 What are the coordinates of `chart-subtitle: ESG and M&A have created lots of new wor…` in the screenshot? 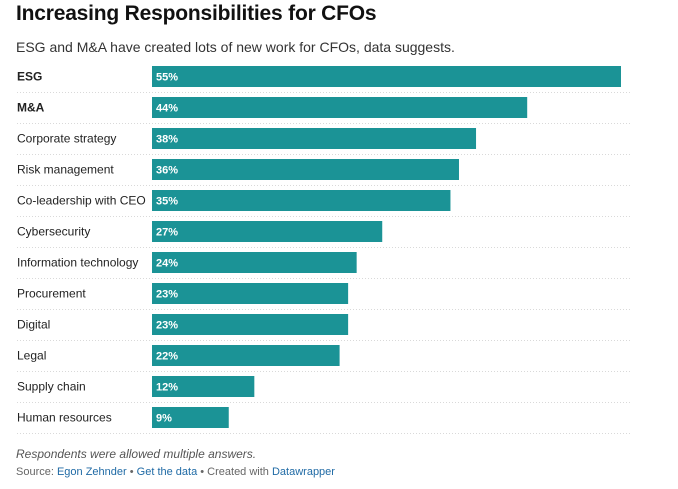 It's located at (235, 47).